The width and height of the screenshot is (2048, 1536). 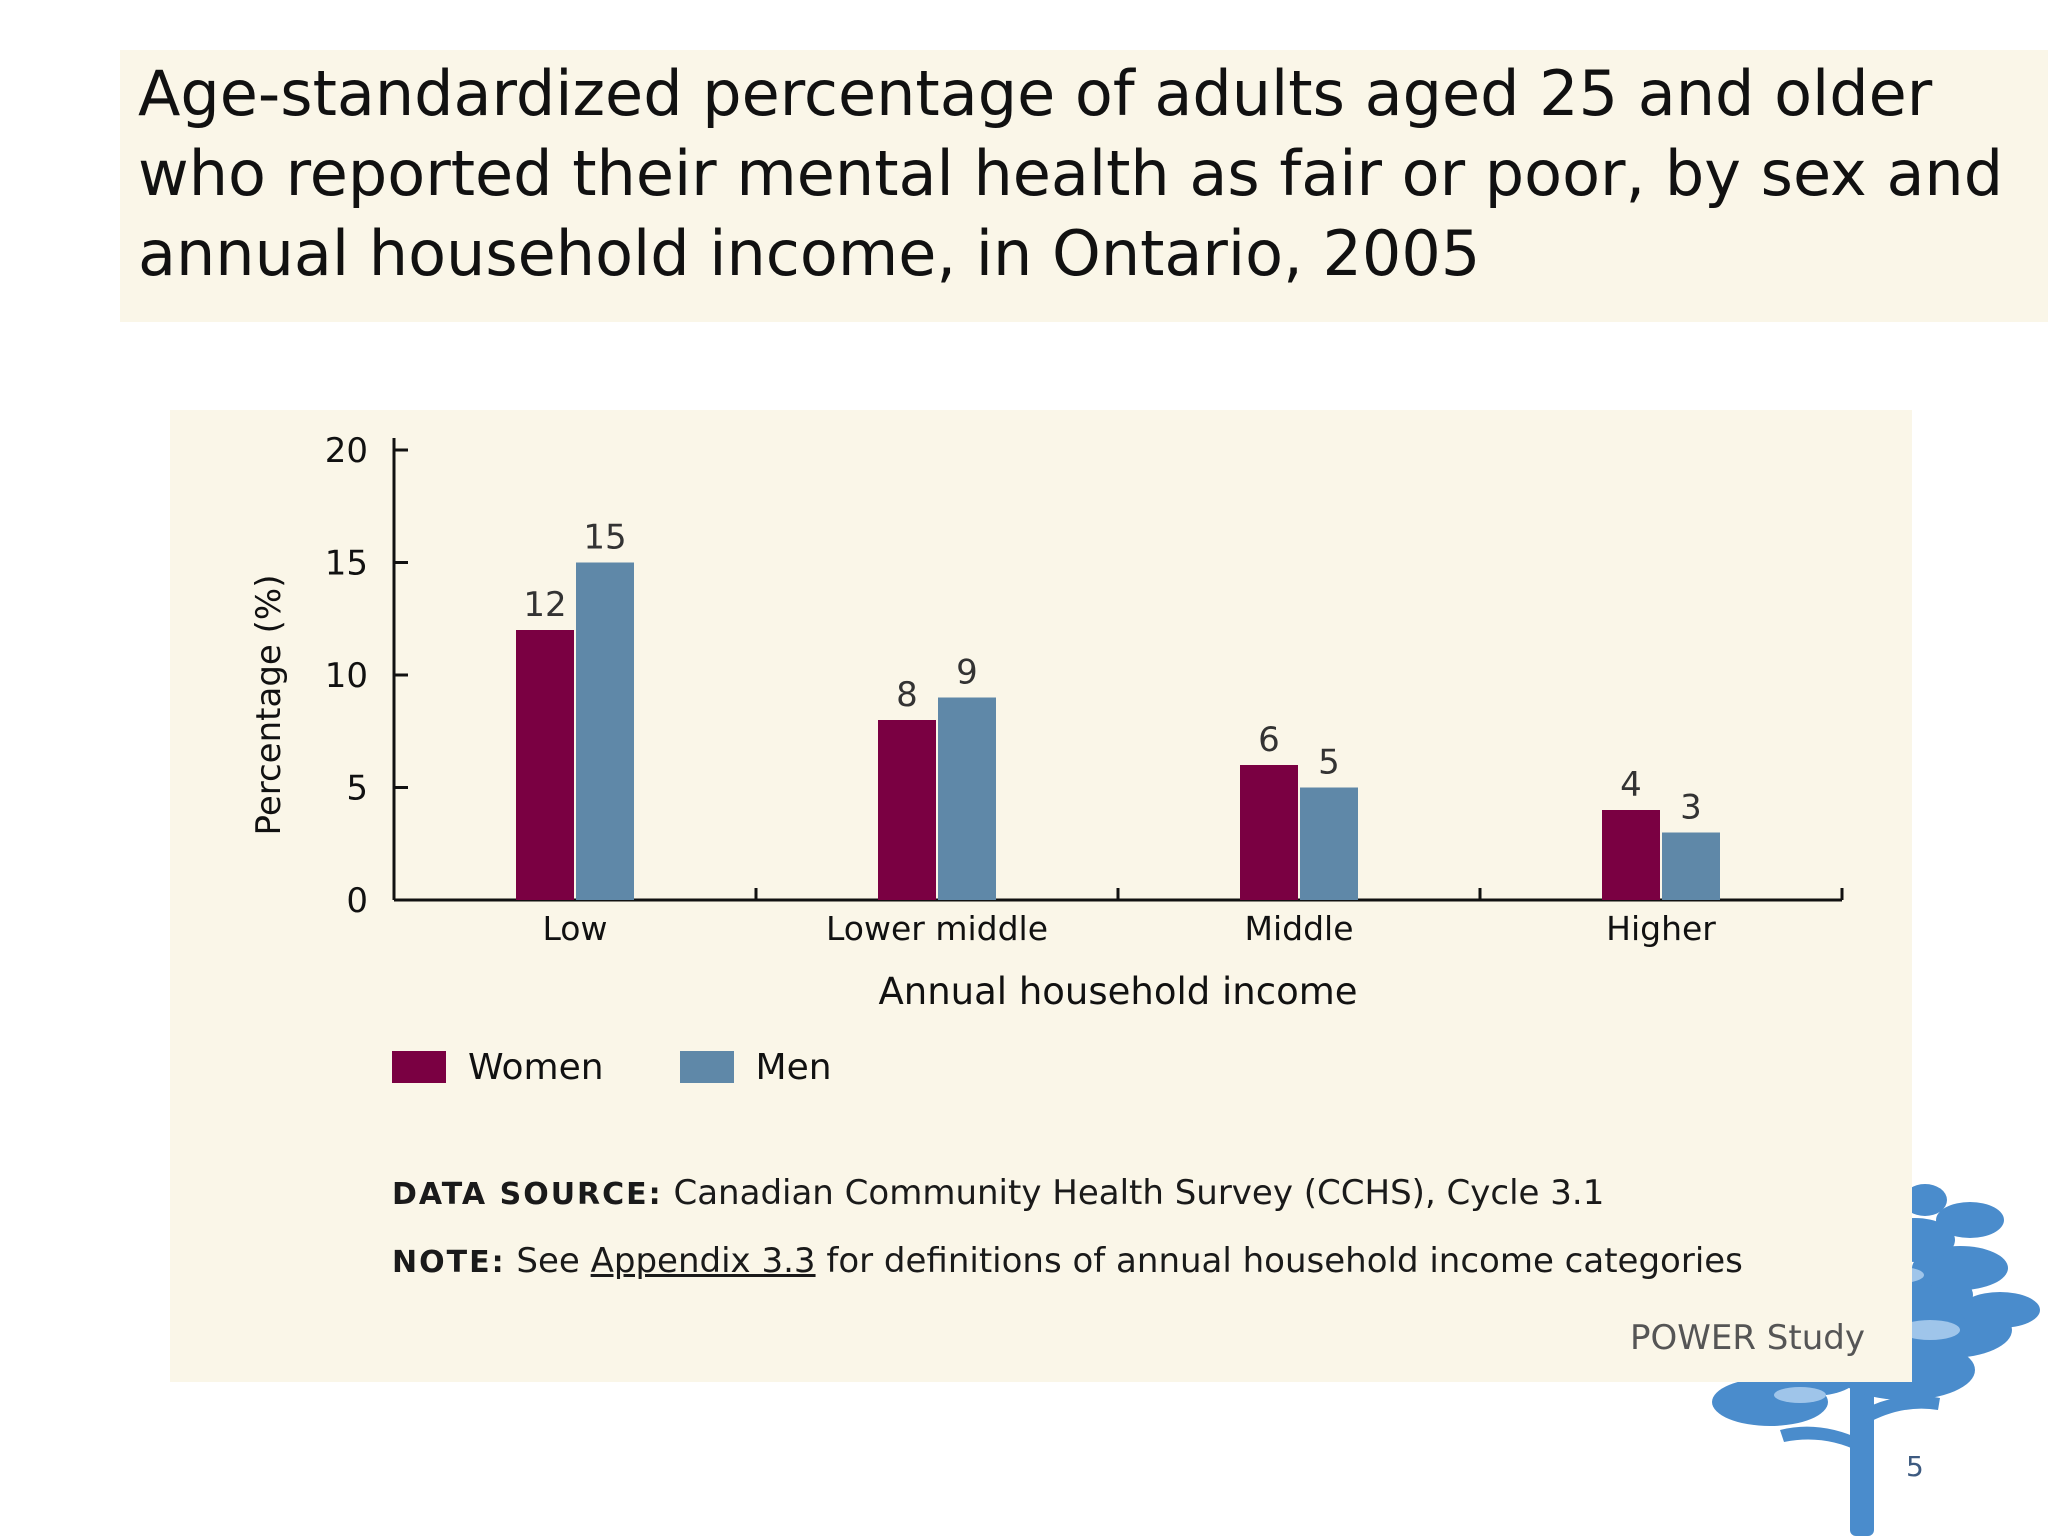 What do you see at coordinates (536, 1067) in the screenshot?
I see `legend-label-women: Women` at bounding box center [536, 1067].